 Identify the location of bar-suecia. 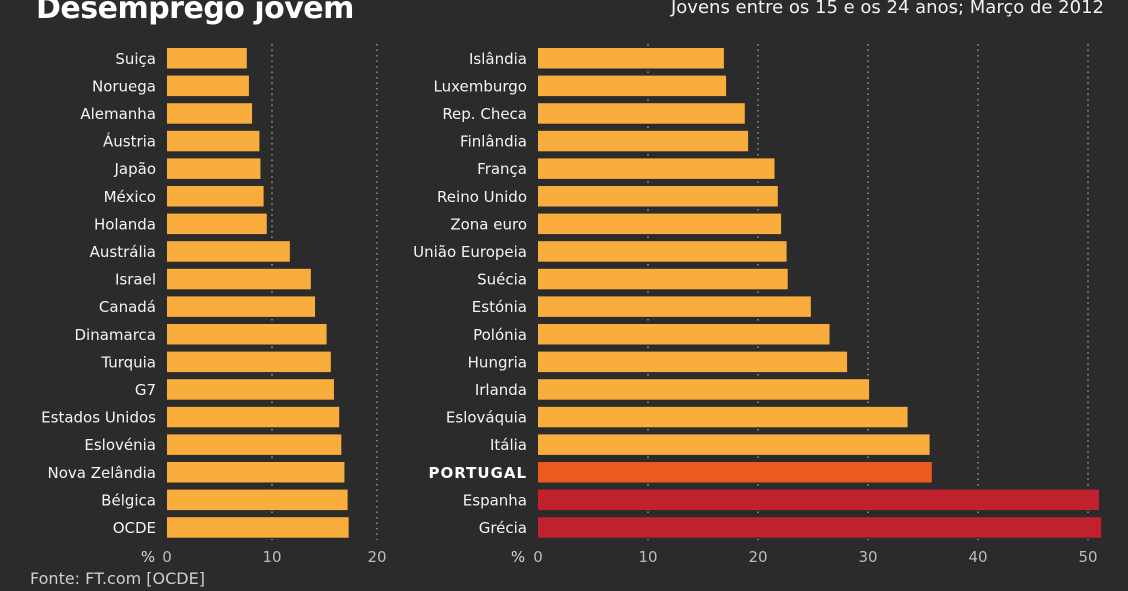
(663, 279).